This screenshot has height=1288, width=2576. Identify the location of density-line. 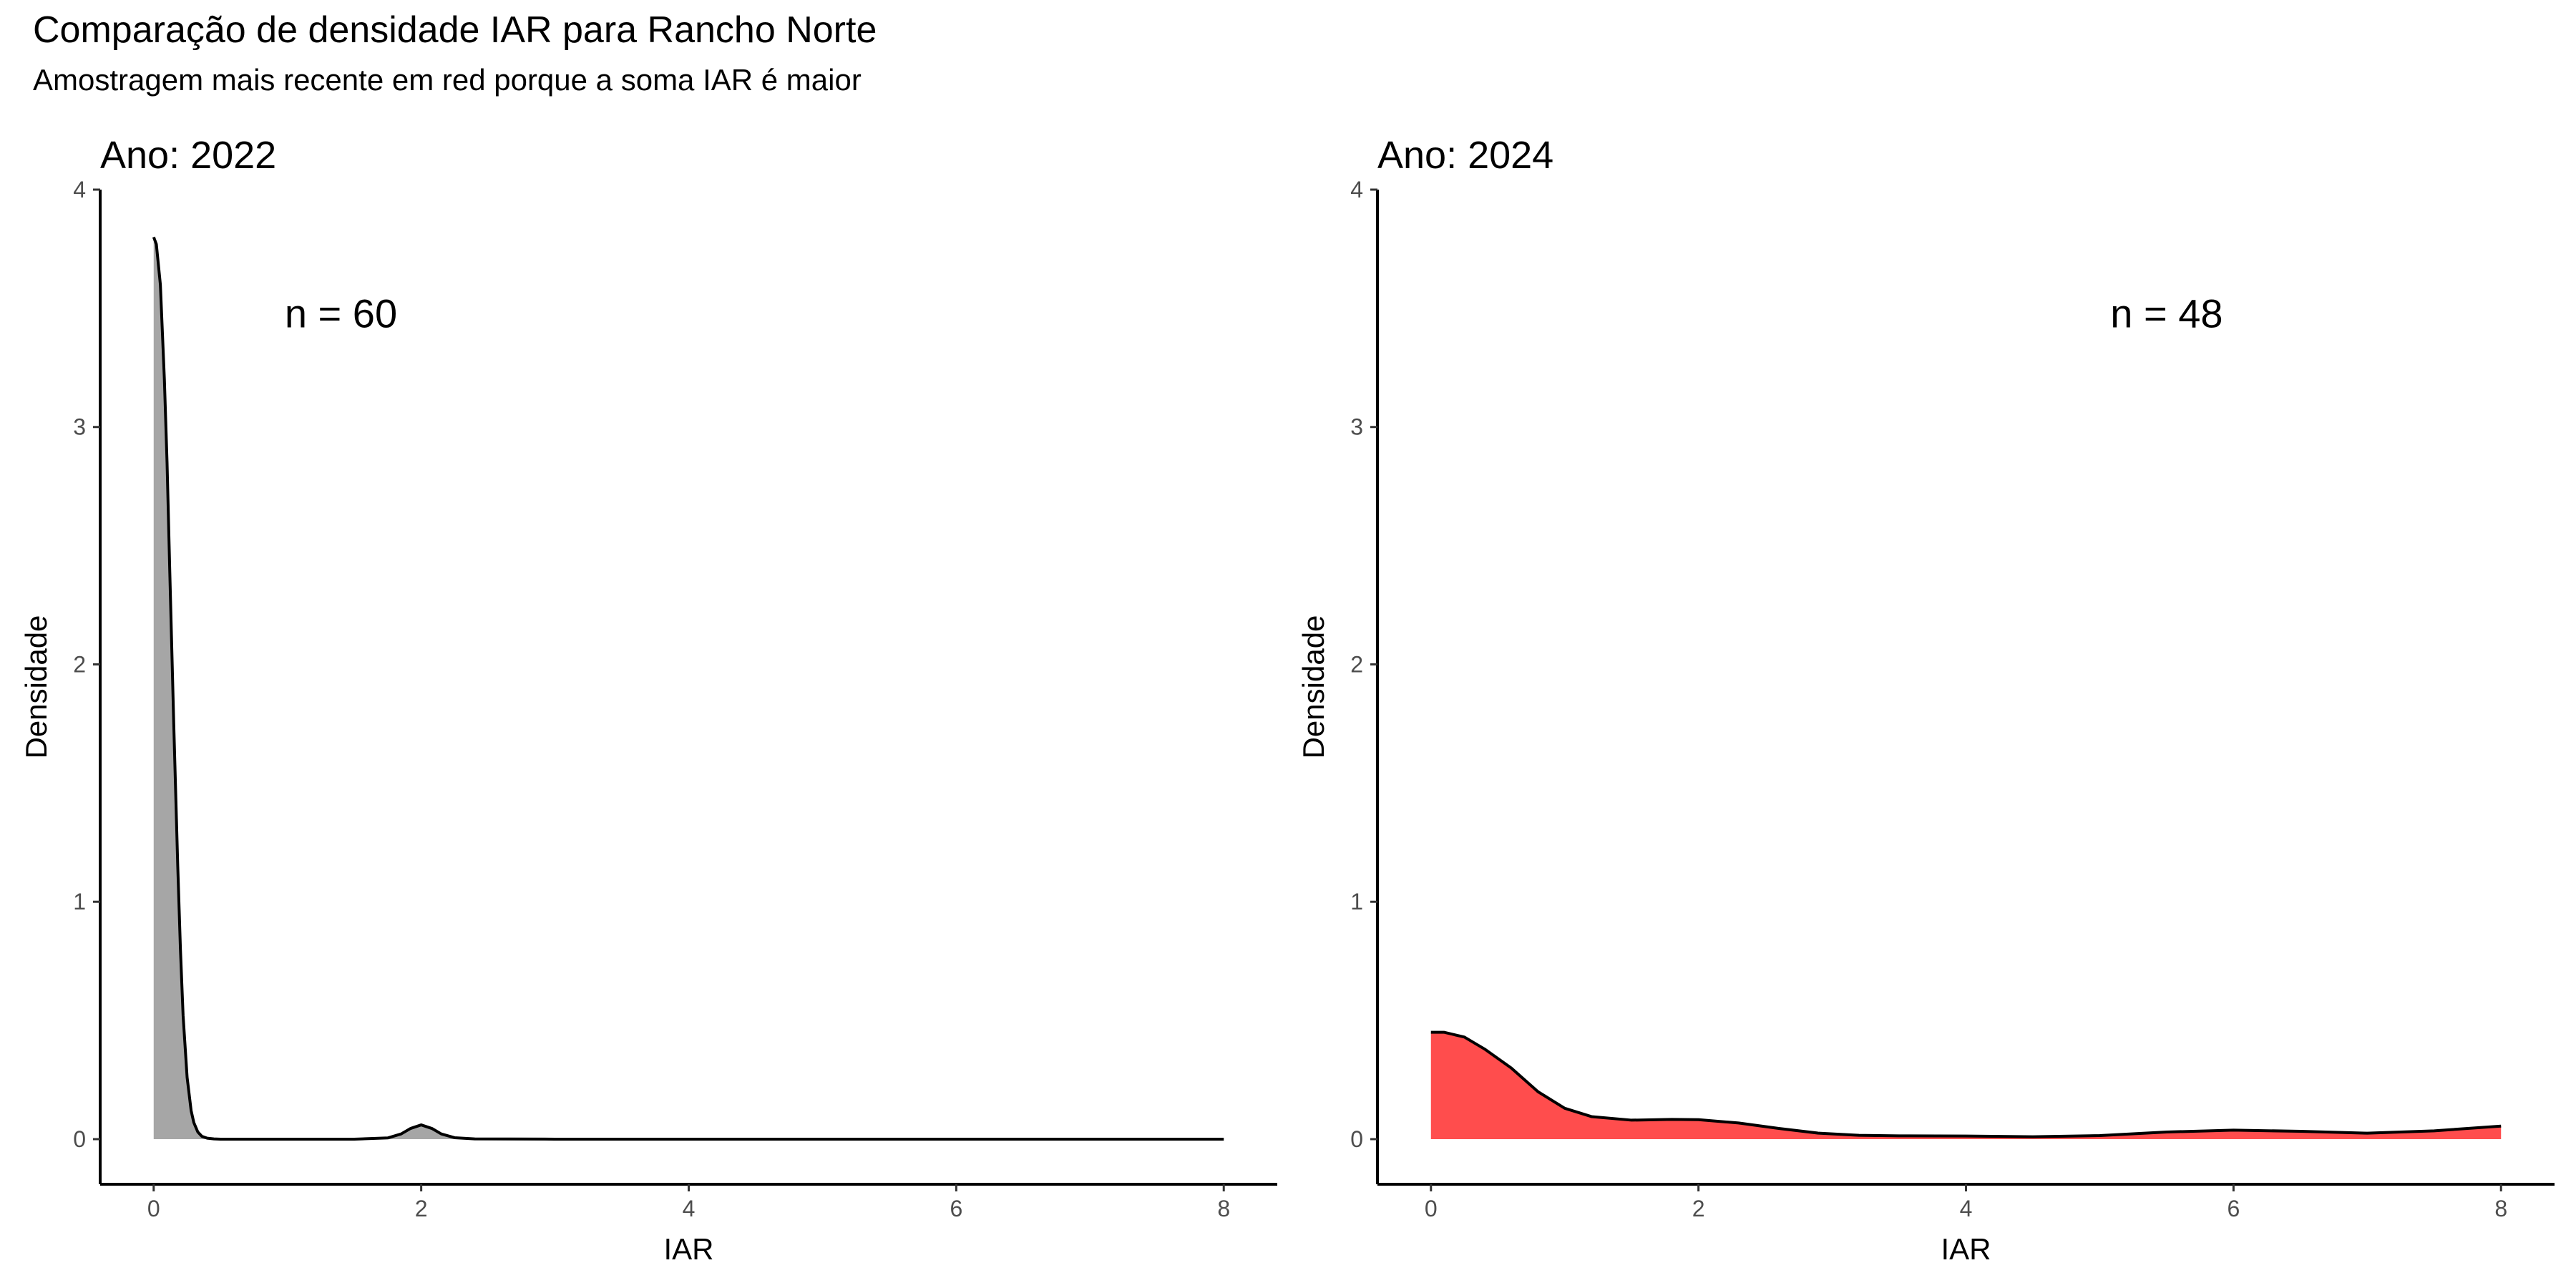
(1966, 1084).